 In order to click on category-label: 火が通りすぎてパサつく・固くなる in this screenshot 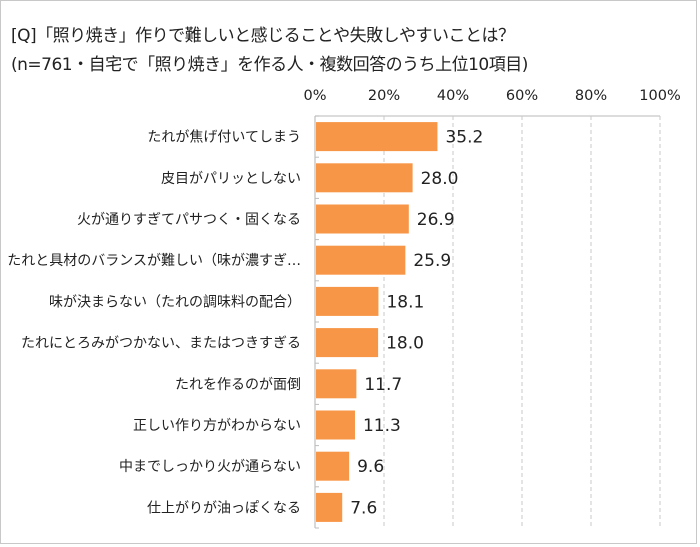, I will do `click(189, 220)`.